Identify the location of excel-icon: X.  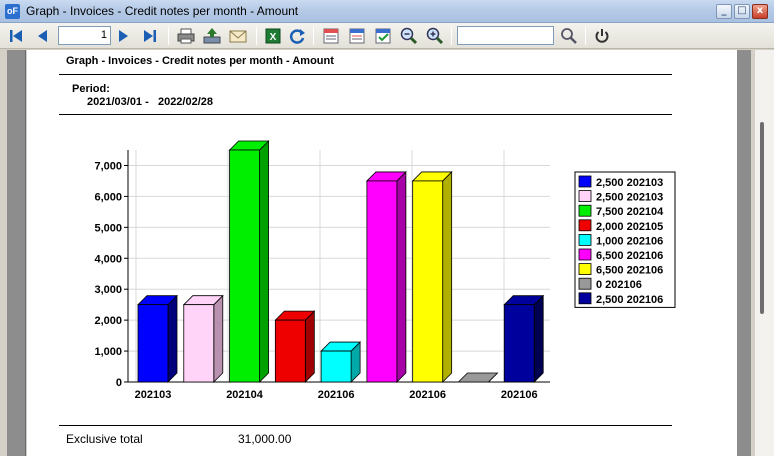
(273, 36).